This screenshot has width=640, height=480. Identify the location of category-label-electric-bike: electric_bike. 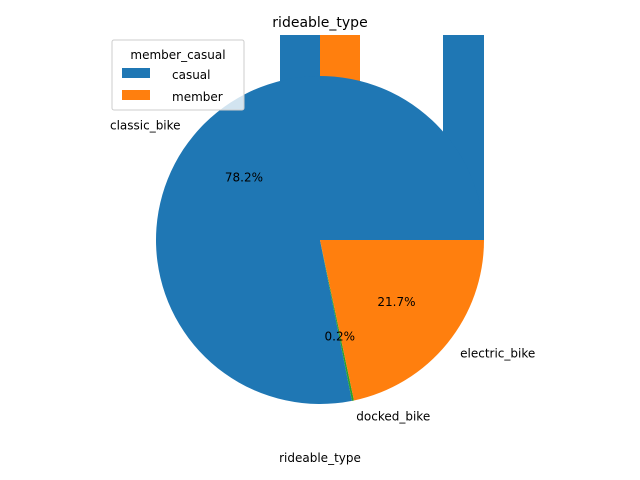
(497, 354).